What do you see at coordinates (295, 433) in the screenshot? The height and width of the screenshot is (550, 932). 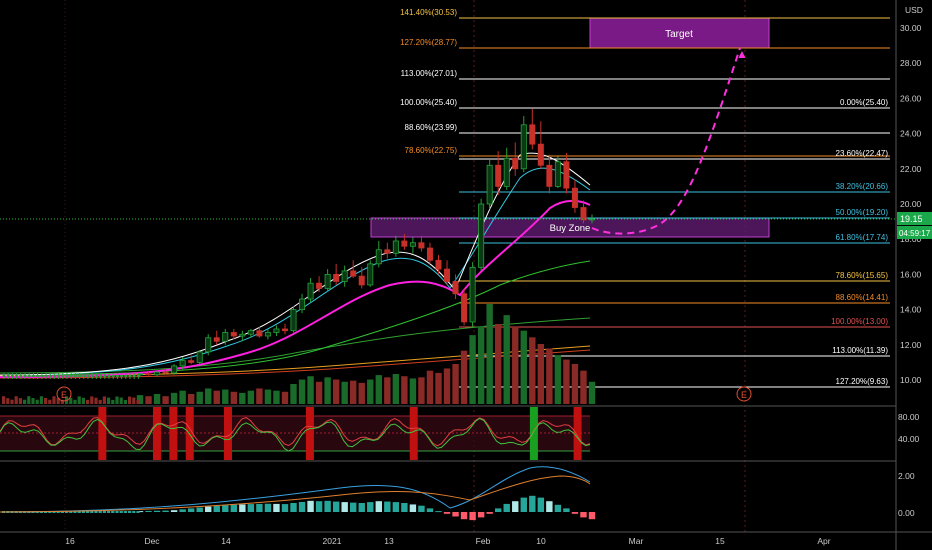 I see `rsi-pane` at bounding box center [295, 433].